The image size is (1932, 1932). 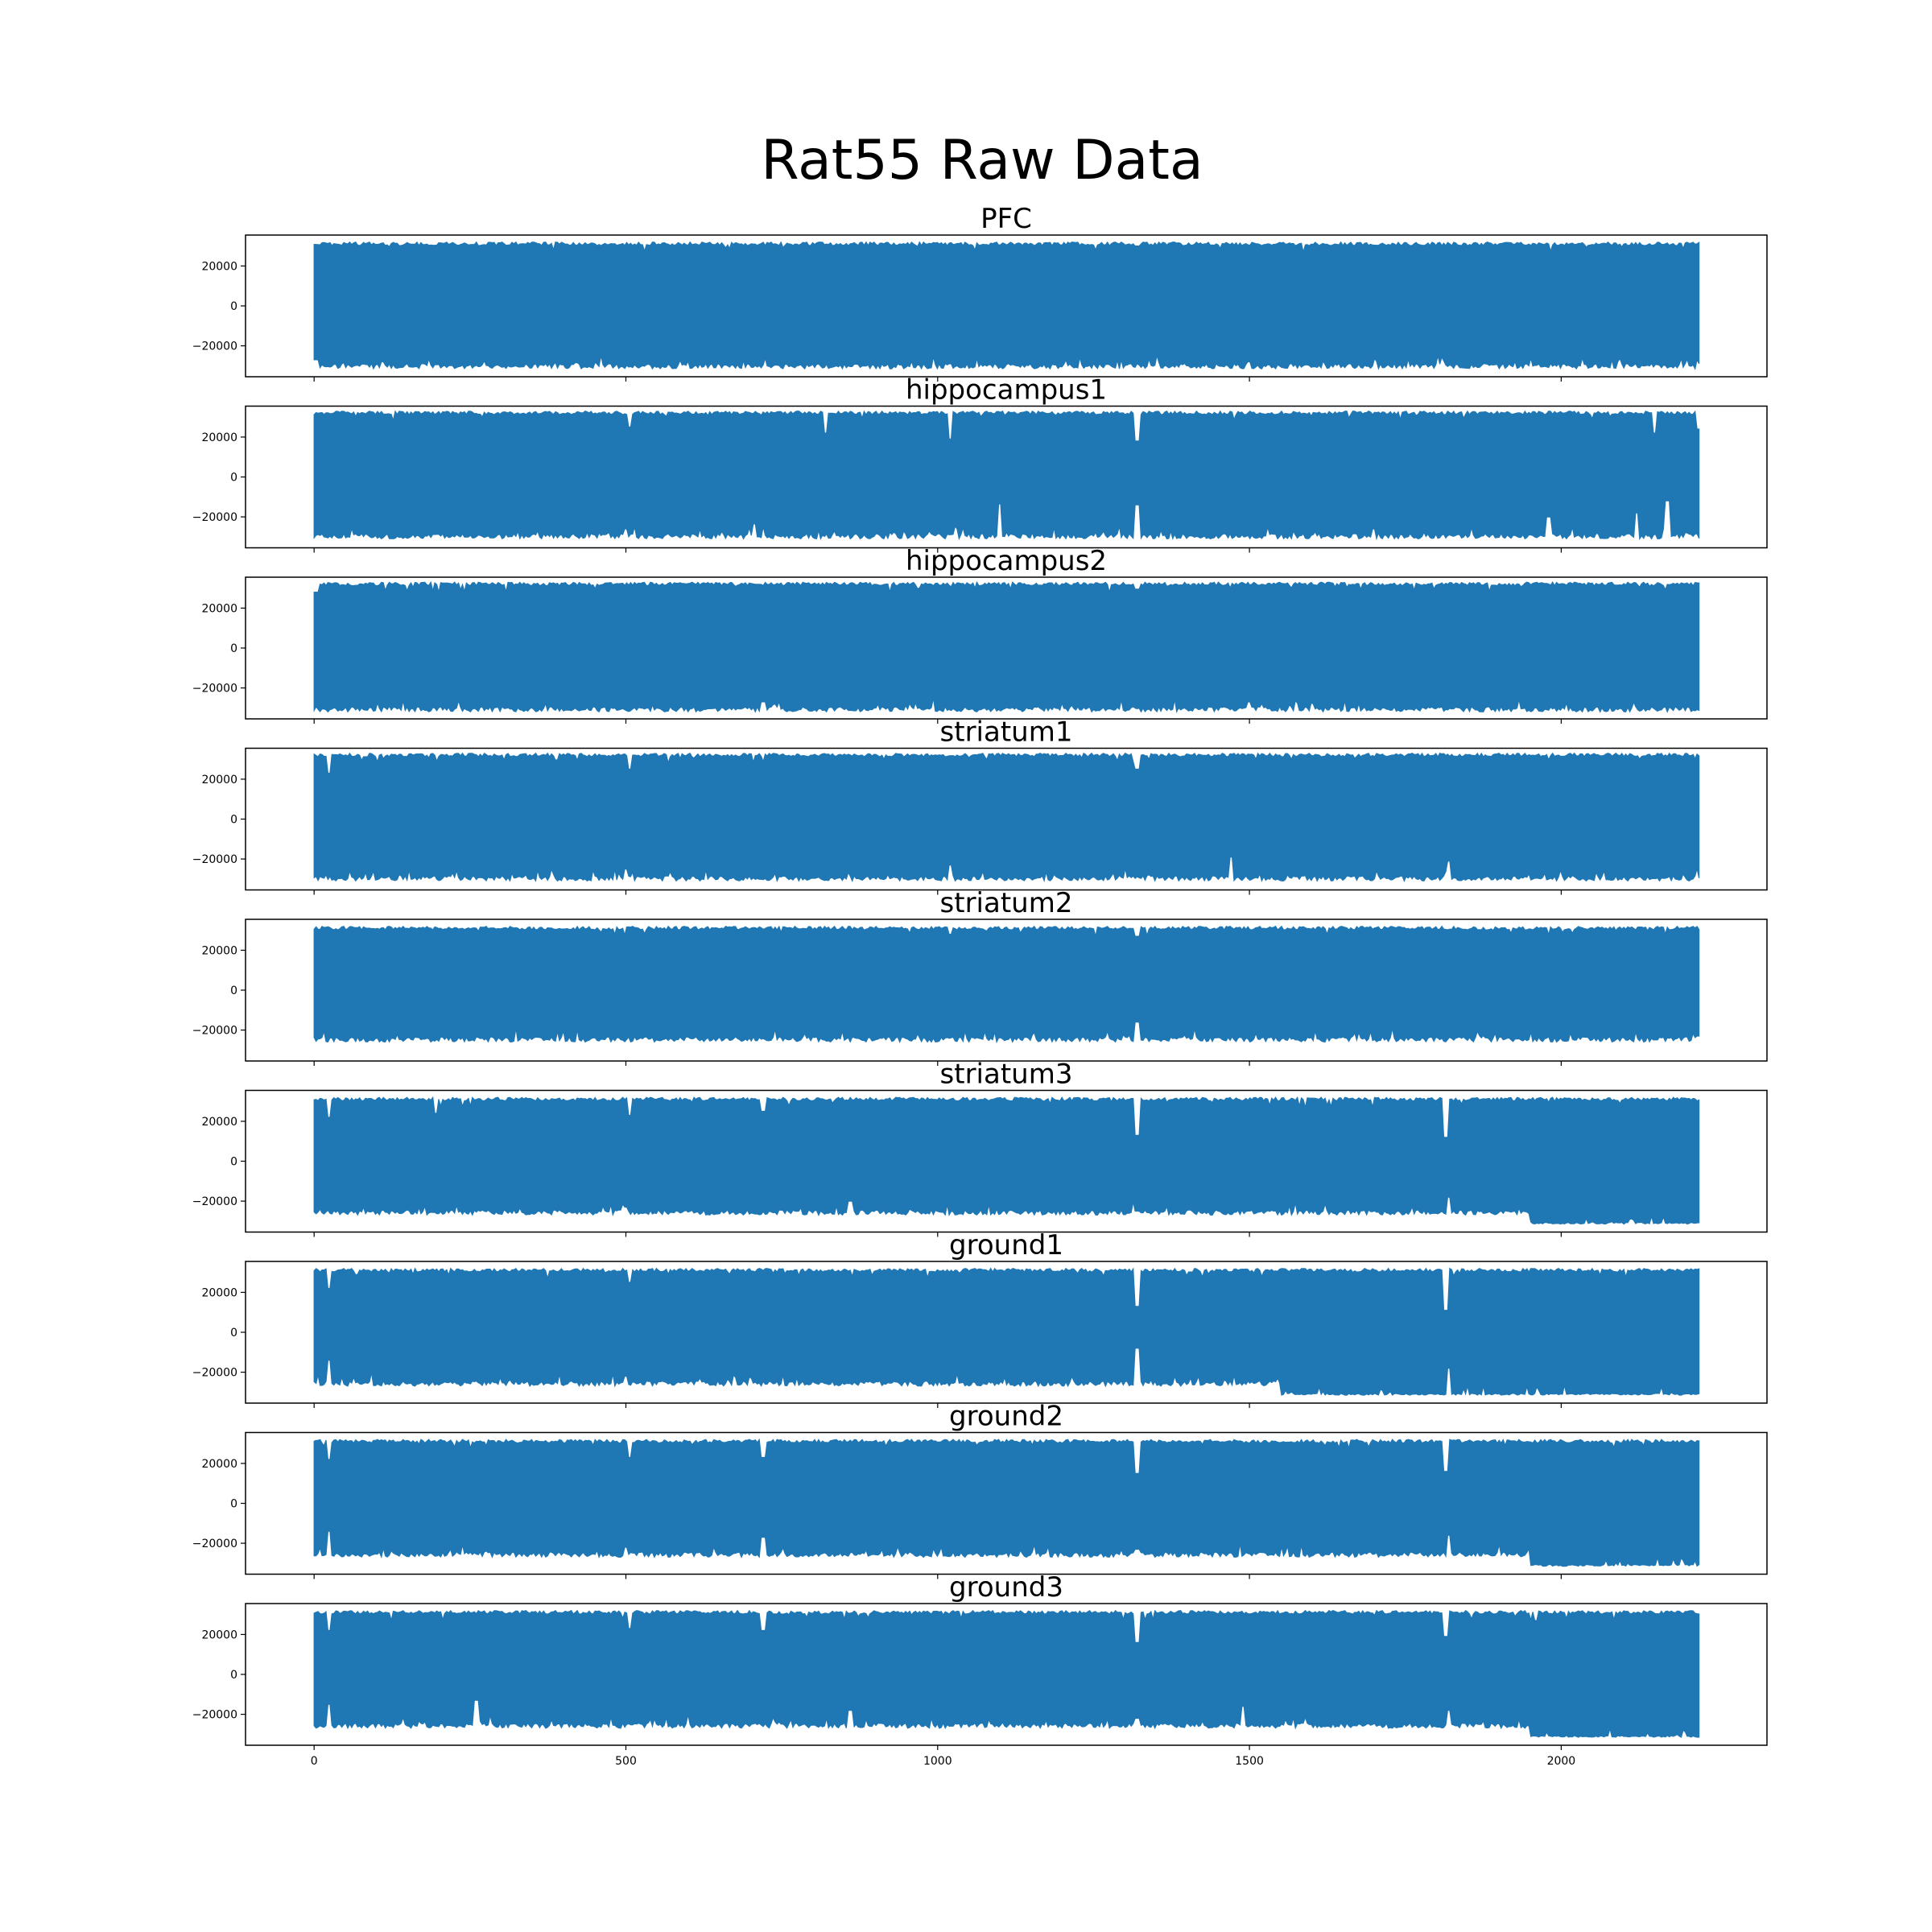 What do you see at coordinates (1007, 475) in the screenshot?
I see `signal-trace-hippocampus1` at bounding box center [1007, 475].